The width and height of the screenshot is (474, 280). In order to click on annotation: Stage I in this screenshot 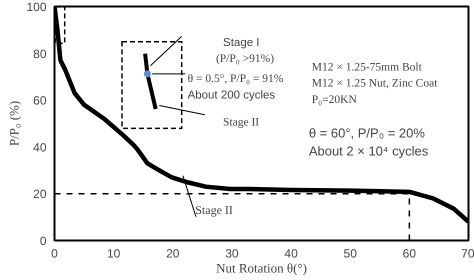, I will do `click(241, 42)`.